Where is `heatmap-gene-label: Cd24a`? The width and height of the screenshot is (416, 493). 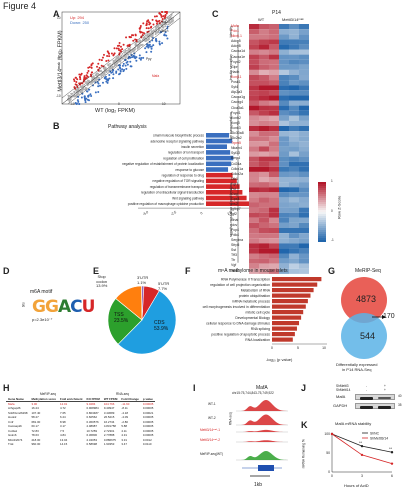 heatmap-gene-label: Cd24a is located at coordinates (236, 163).